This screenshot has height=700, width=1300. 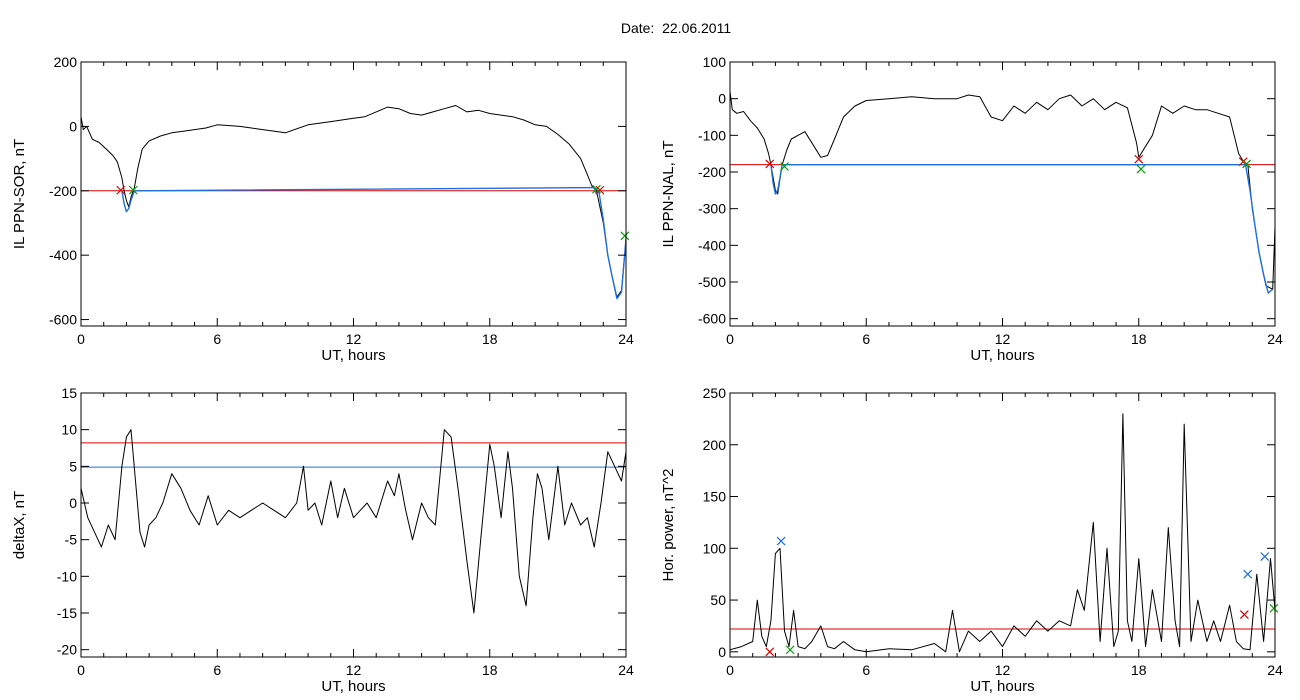 What do you see at coordinates (19, 525) in the screenshot?
I see `y-axis-label: deltaX, nT` at bounding box center [19, 525].